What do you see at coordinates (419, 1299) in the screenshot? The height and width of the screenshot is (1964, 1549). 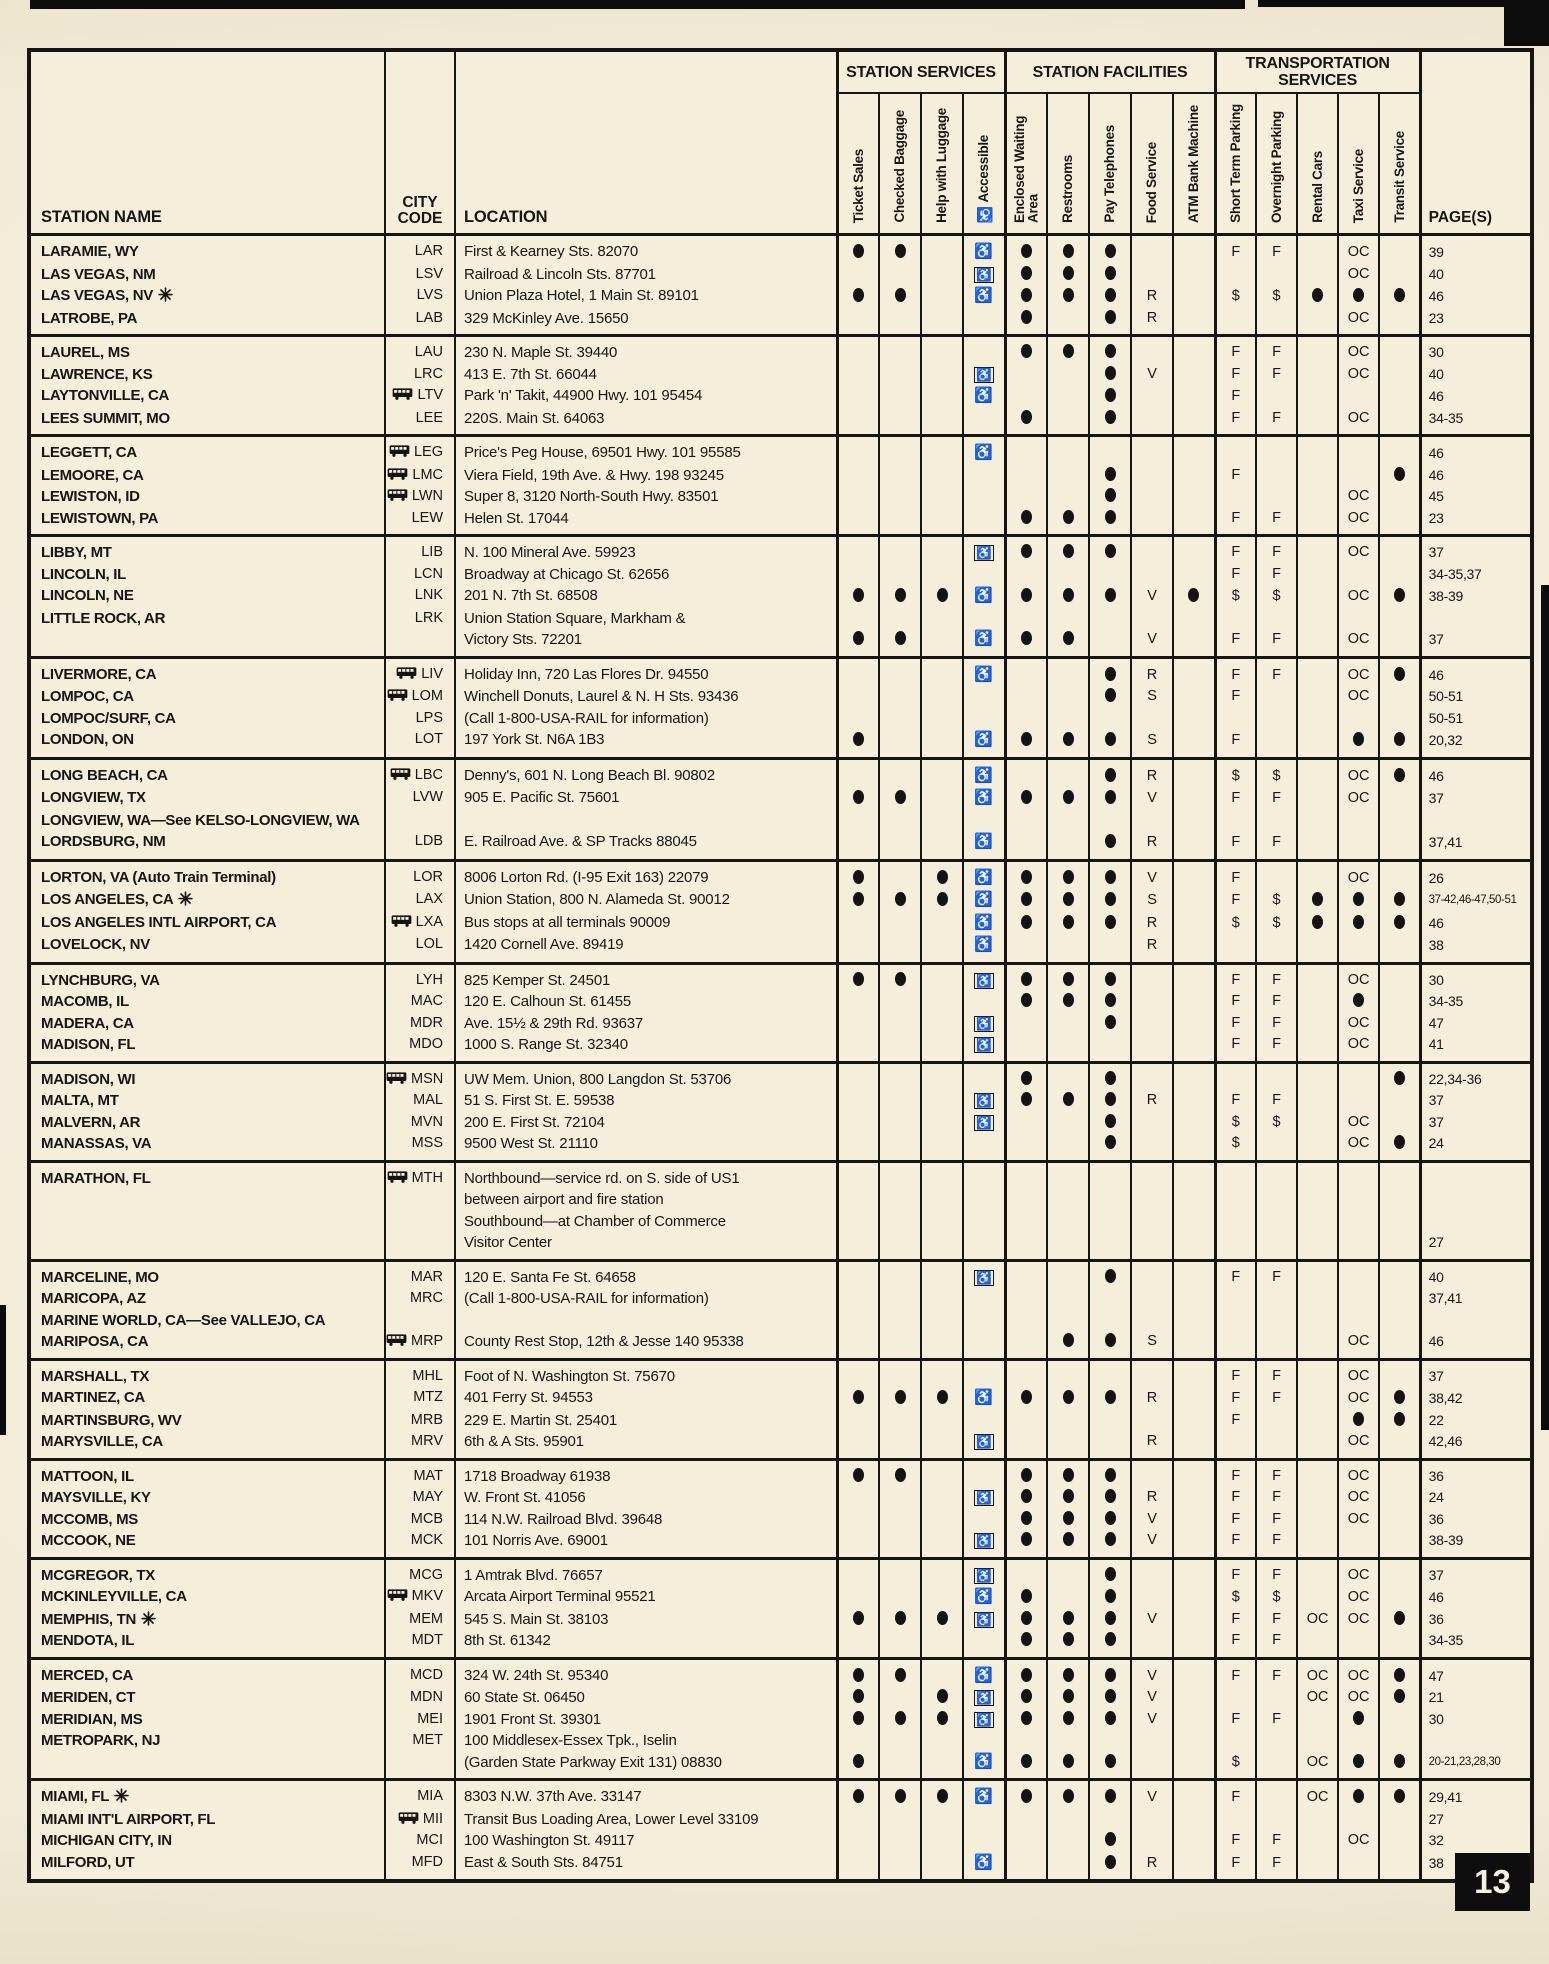 I see `city-code: MRC` at bounding box center [419, 1299].